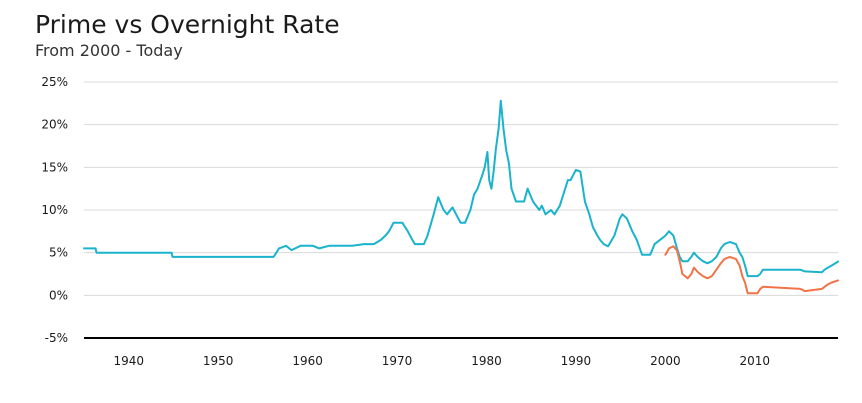 The height and width of the screenshot is (403, 862). I want to click on y-tick-label: 25%, so click(54, 82).